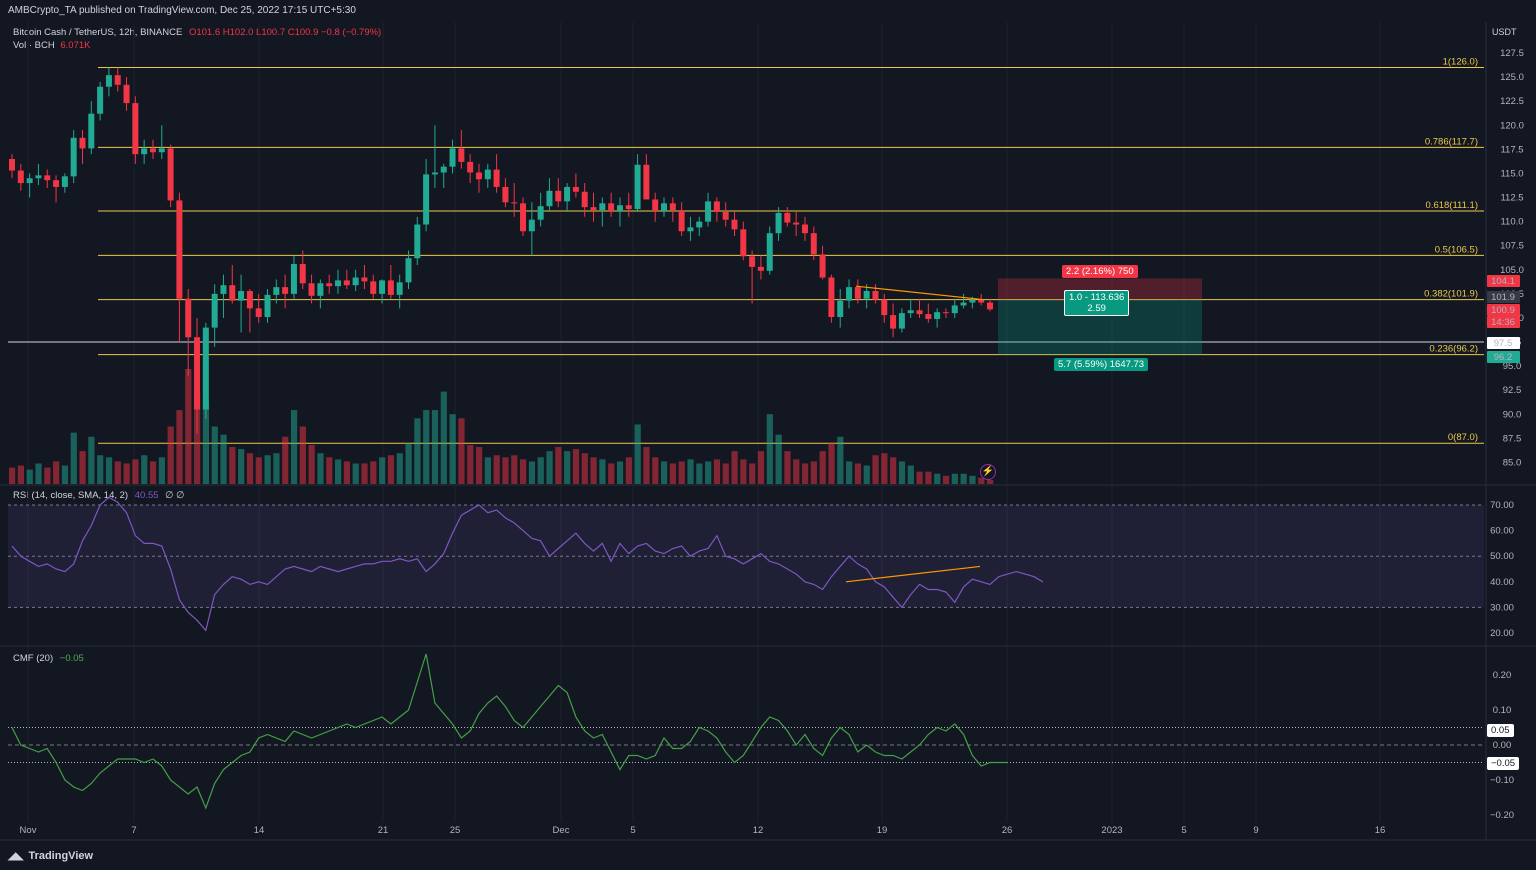 Image resolution: width=1536 pixels, height=870 pixels. Describe the element at coordinates (51, 45) in the screenshot. I see `volume-legend: Vol · BCH 6.071K` at that location.